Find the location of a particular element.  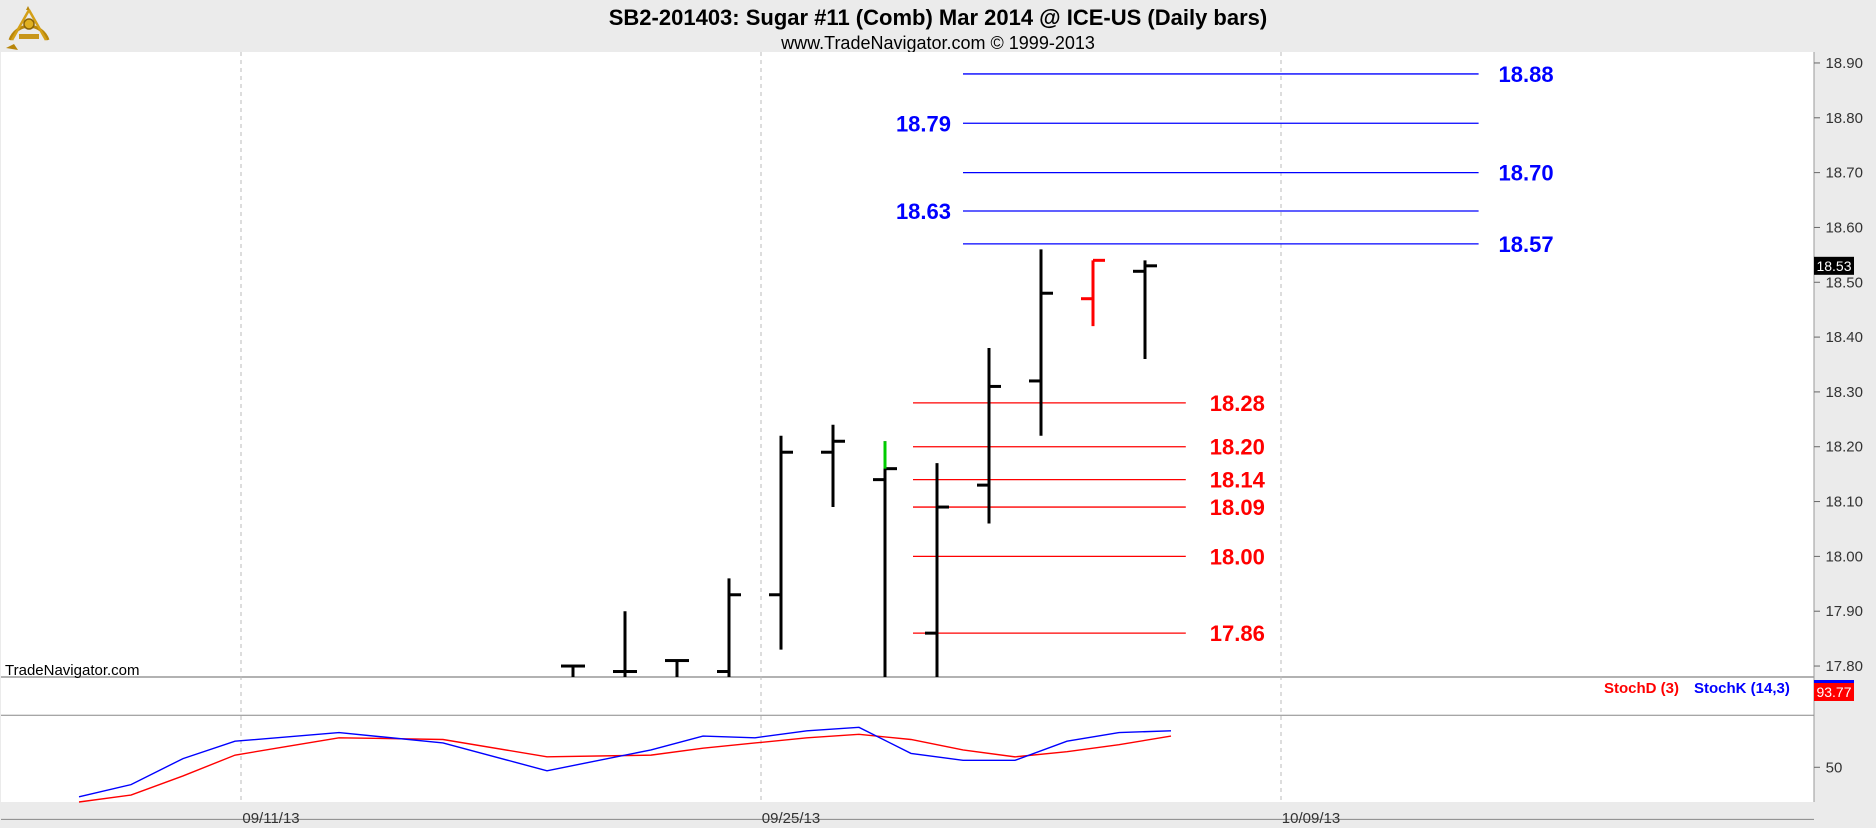

price-tick-label: 18.70 is located at coordinates (1844, 173).